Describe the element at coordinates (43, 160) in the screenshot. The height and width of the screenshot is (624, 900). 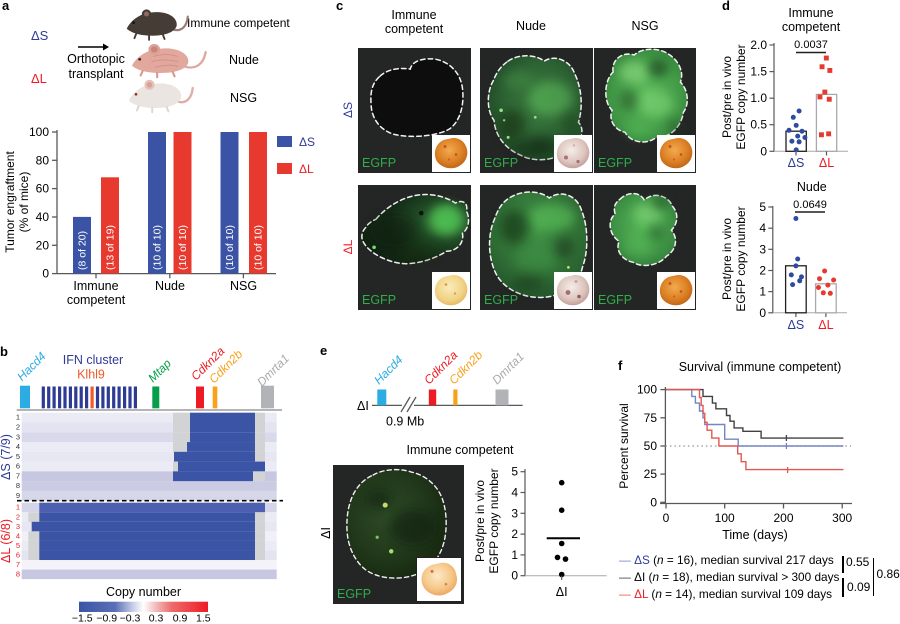
I see `svg-text: 80` at that location.